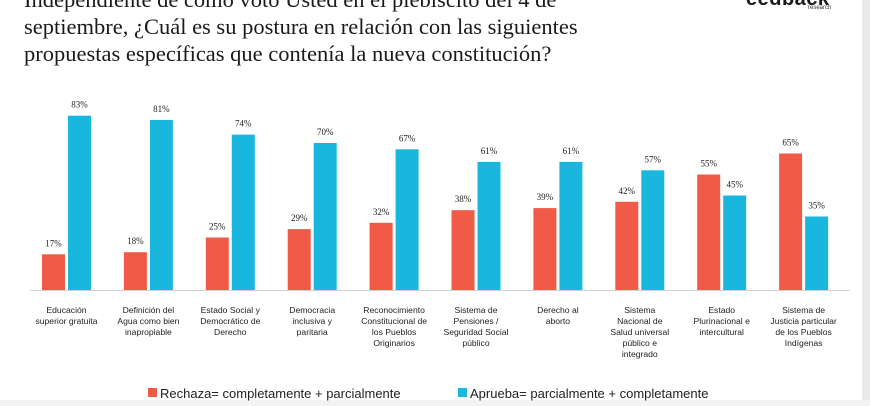  I want to click on data-label-rechaza-4: 29%, so click(299, 218).